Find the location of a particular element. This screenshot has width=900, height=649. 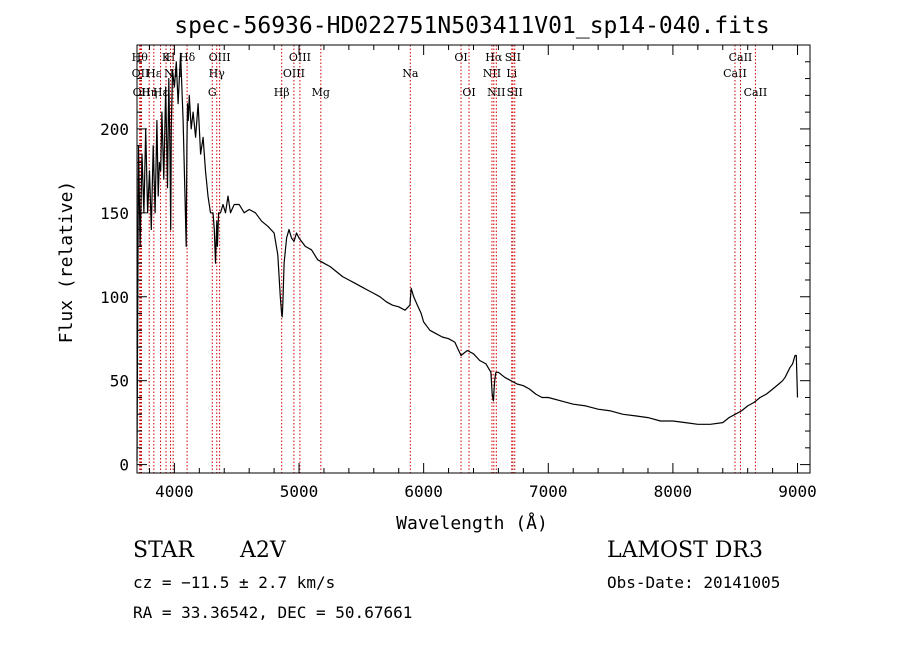

y-tick-label: 150 is located at coordinates (114, 213).